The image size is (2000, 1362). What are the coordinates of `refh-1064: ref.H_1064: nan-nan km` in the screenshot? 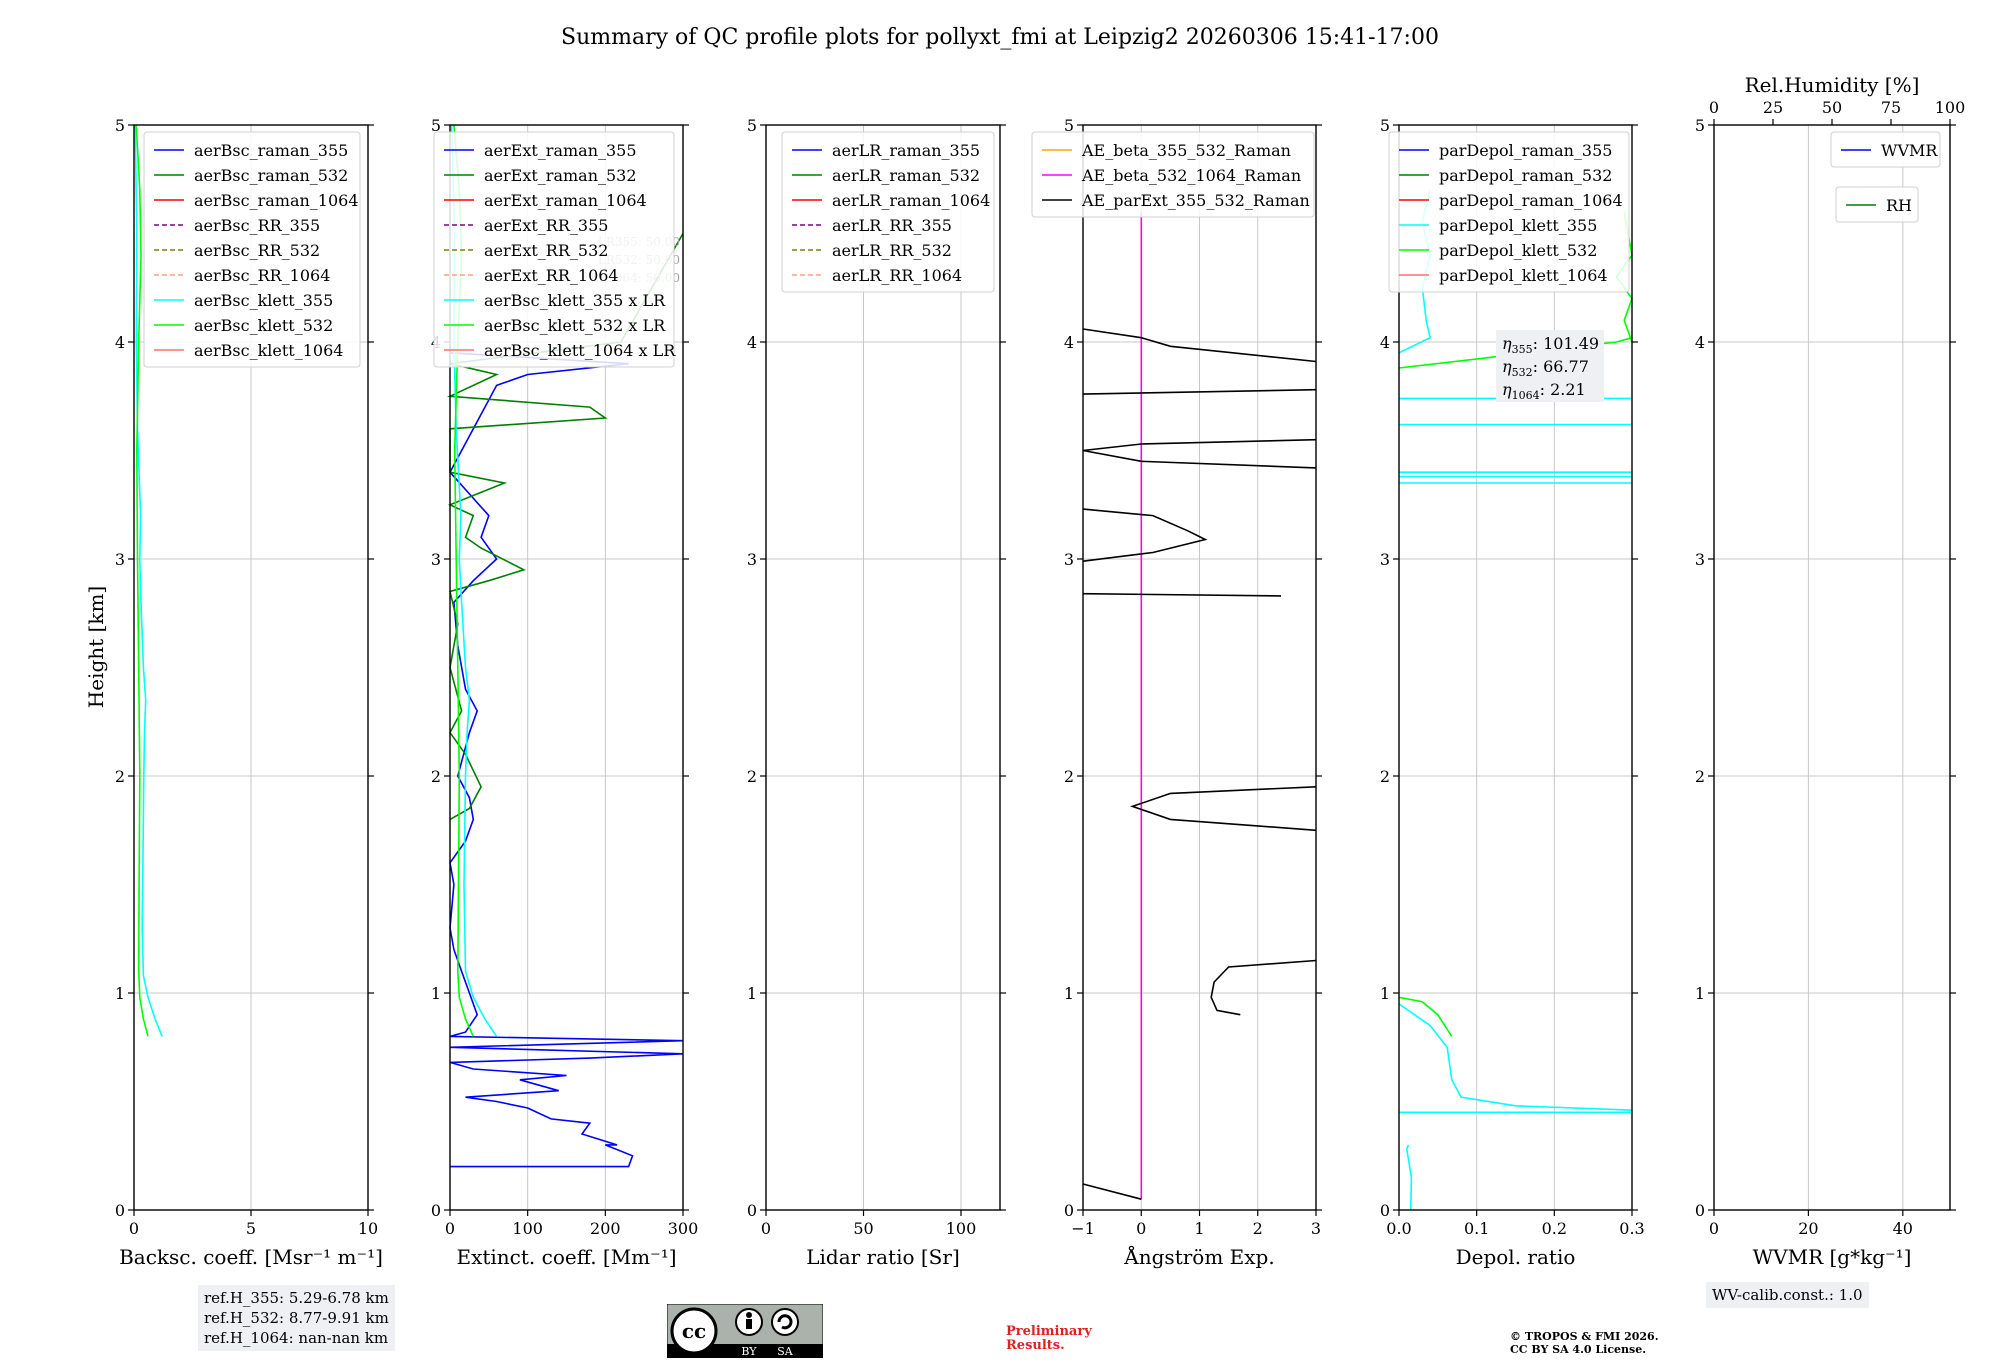 It's located at (296, 1338).